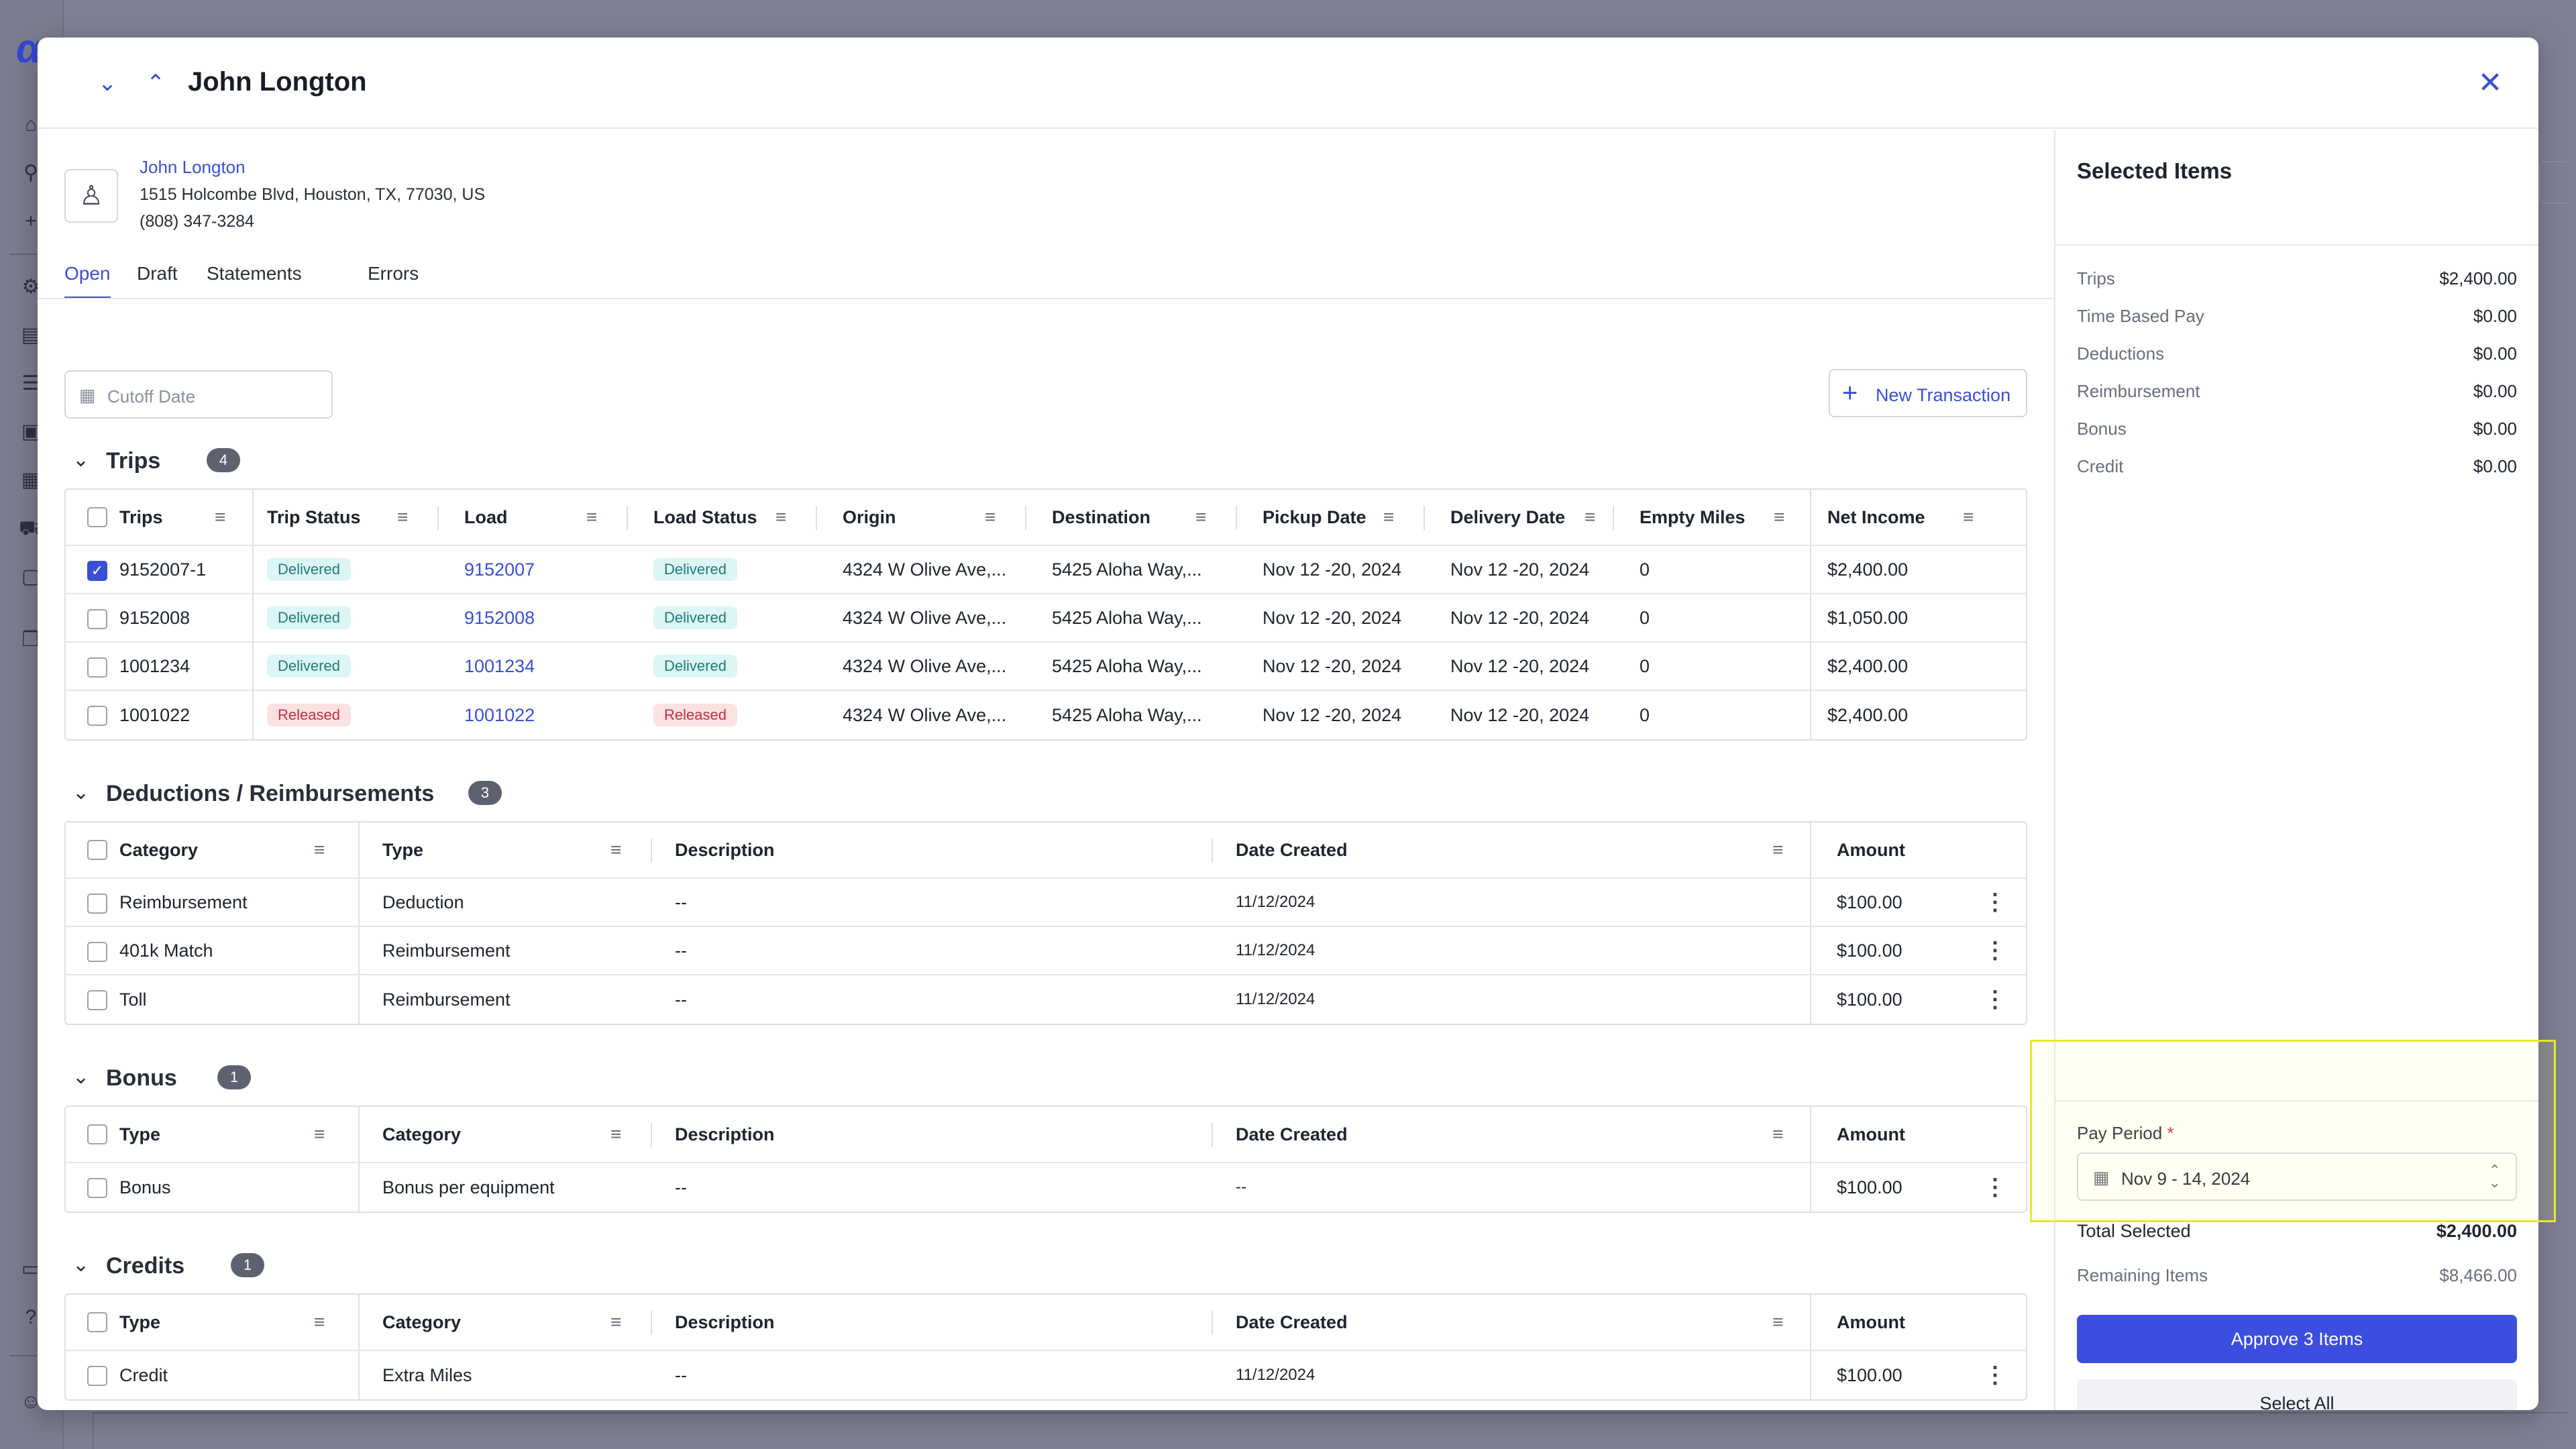 This screenshot has width=2576, height=1449. Describe the element at coordinates (156, 83) in the screenshot. I see `chevron-up-icon: ⌃` at that location.